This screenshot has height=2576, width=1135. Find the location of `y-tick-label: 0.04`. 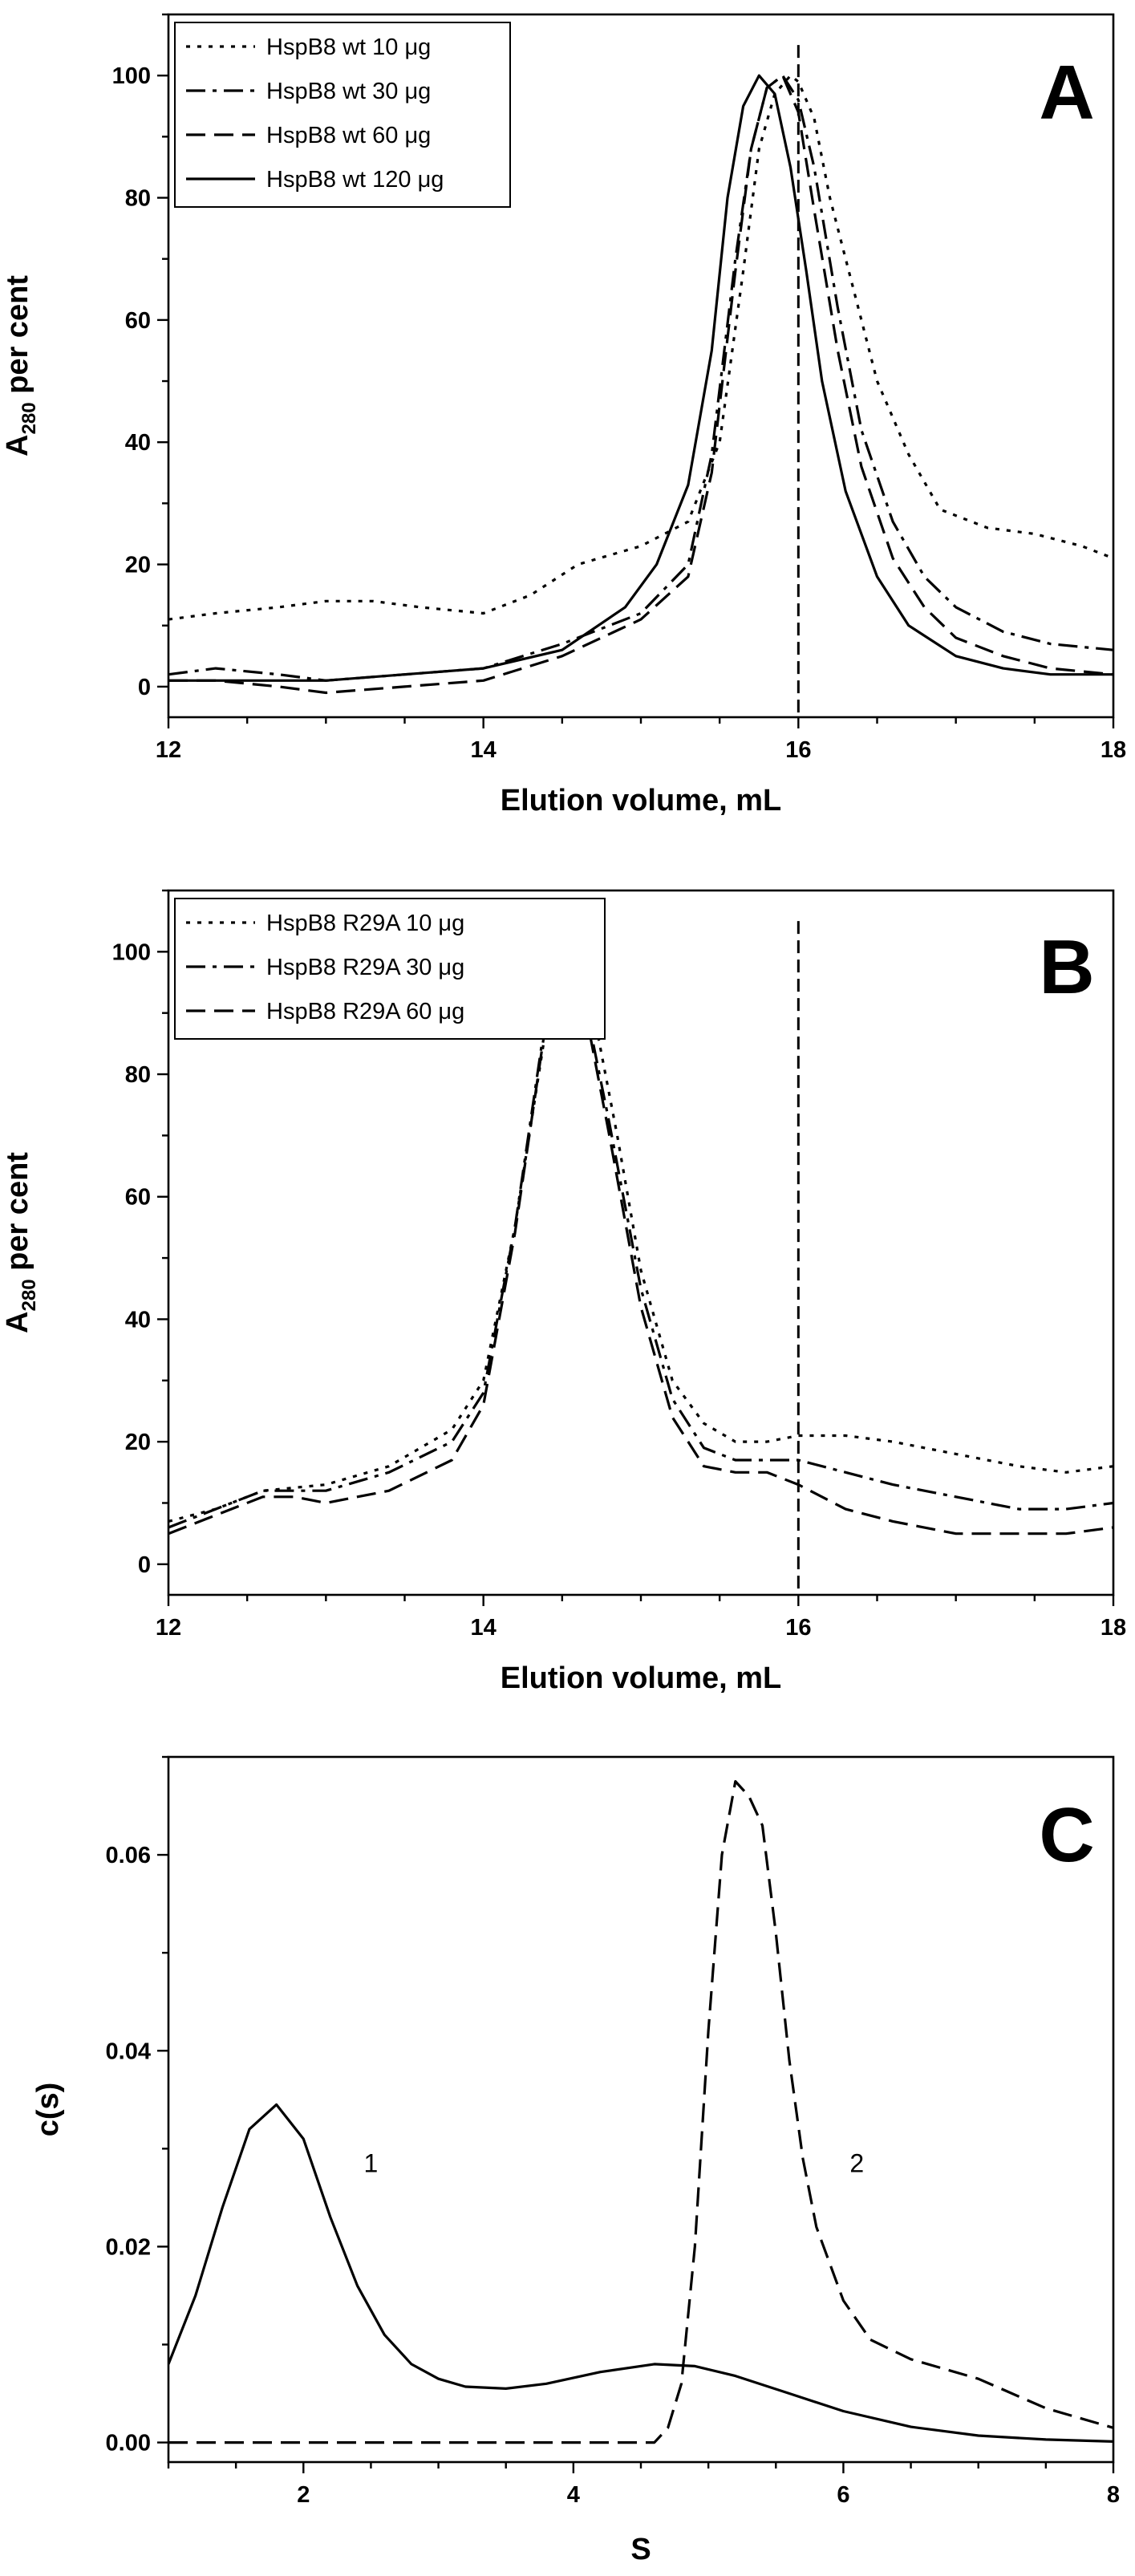

y-tick-label: 0.04 is located at coordinates (128, 2051).